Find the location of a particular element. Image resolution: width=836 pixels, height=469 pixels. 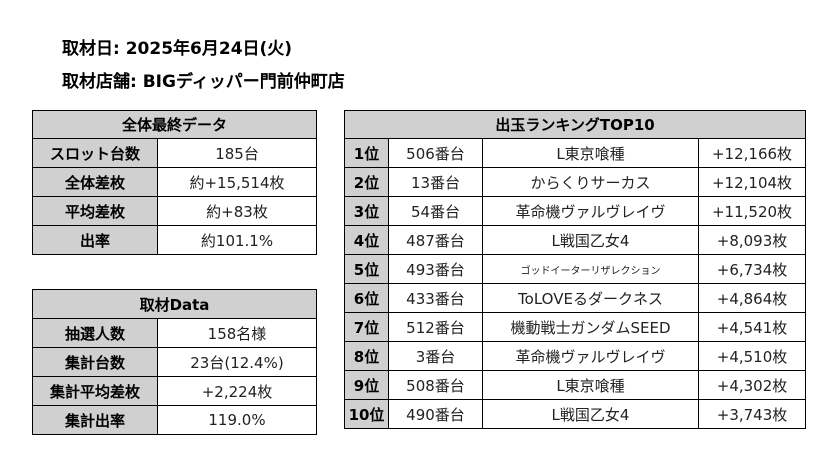

cell: 抽選人数 is located at coordinates (95, 333).